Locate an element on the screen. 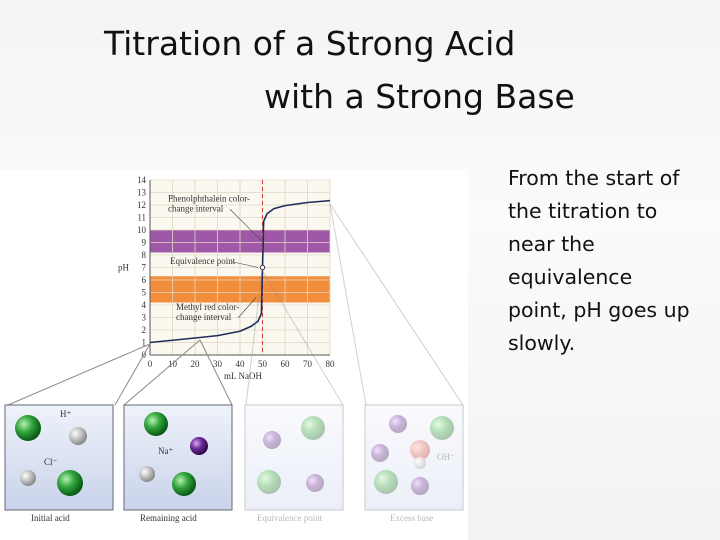  y-tick-label: 11 is located at coordinates (141, 218).